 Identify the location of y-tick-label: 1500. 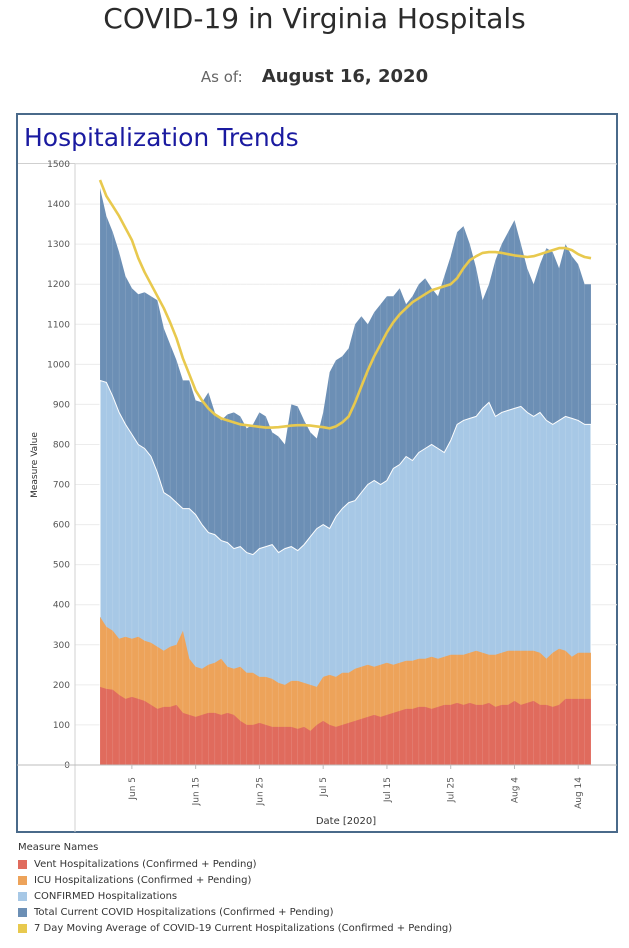
(58, 165).